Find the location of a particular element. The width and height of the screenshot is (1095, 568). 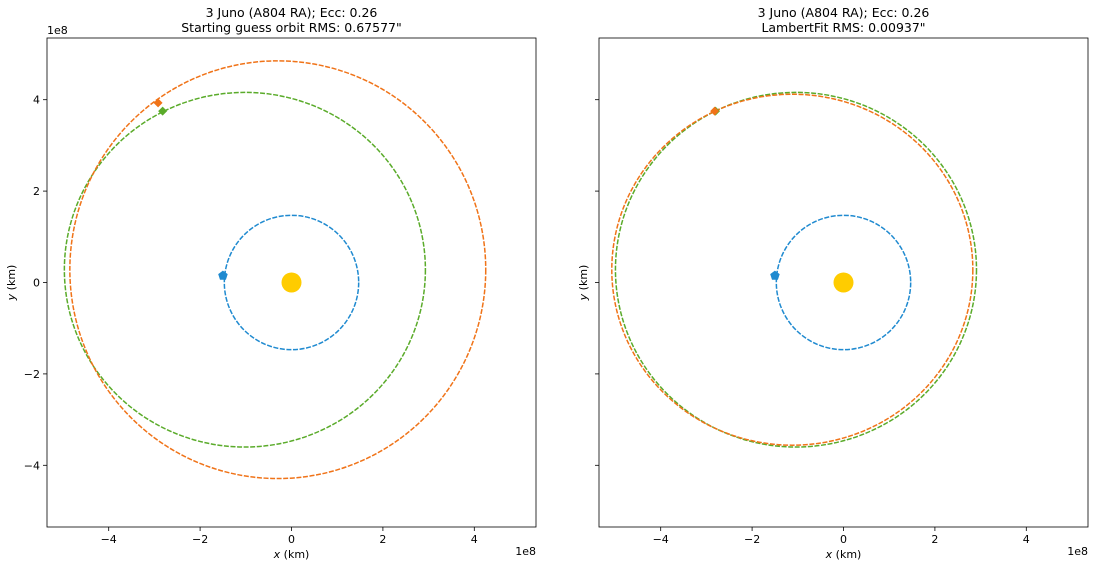

y-offset-text: 1e8 is located at coordinates (57, 30).